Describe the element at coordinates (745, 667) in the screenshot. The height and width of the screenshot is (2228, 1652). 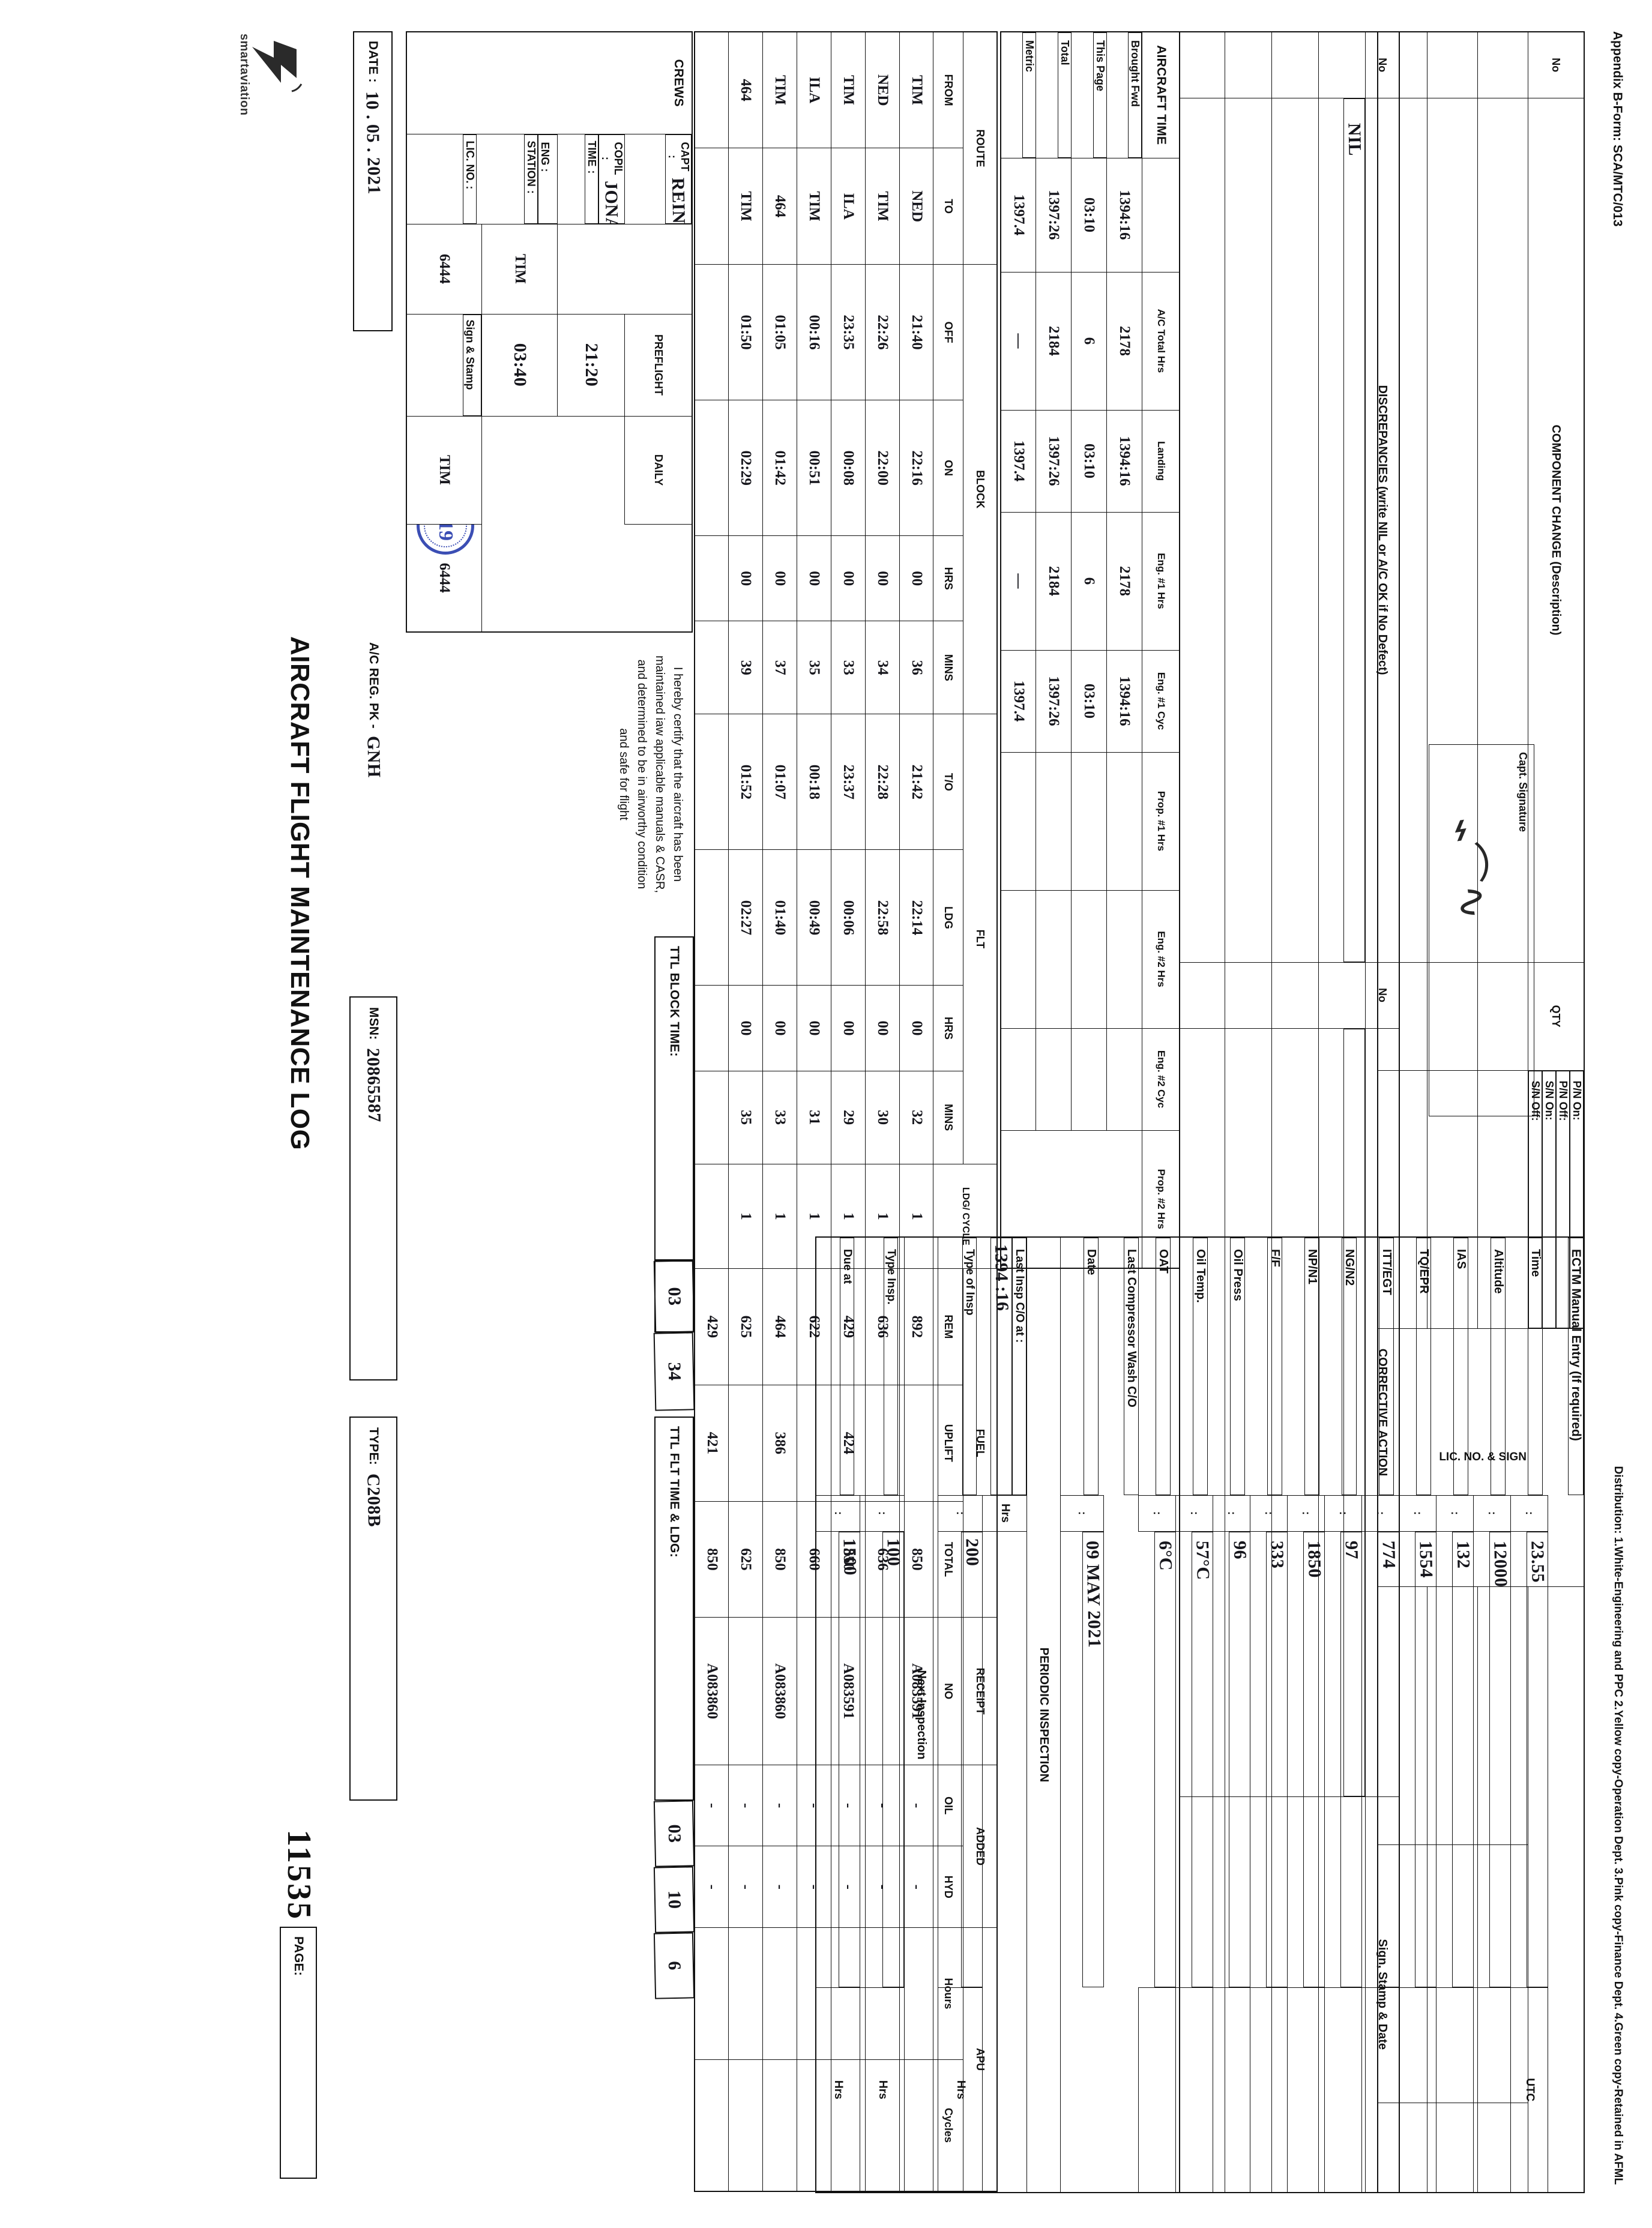
I see `flight-cell-block-mins: 39` at that location.